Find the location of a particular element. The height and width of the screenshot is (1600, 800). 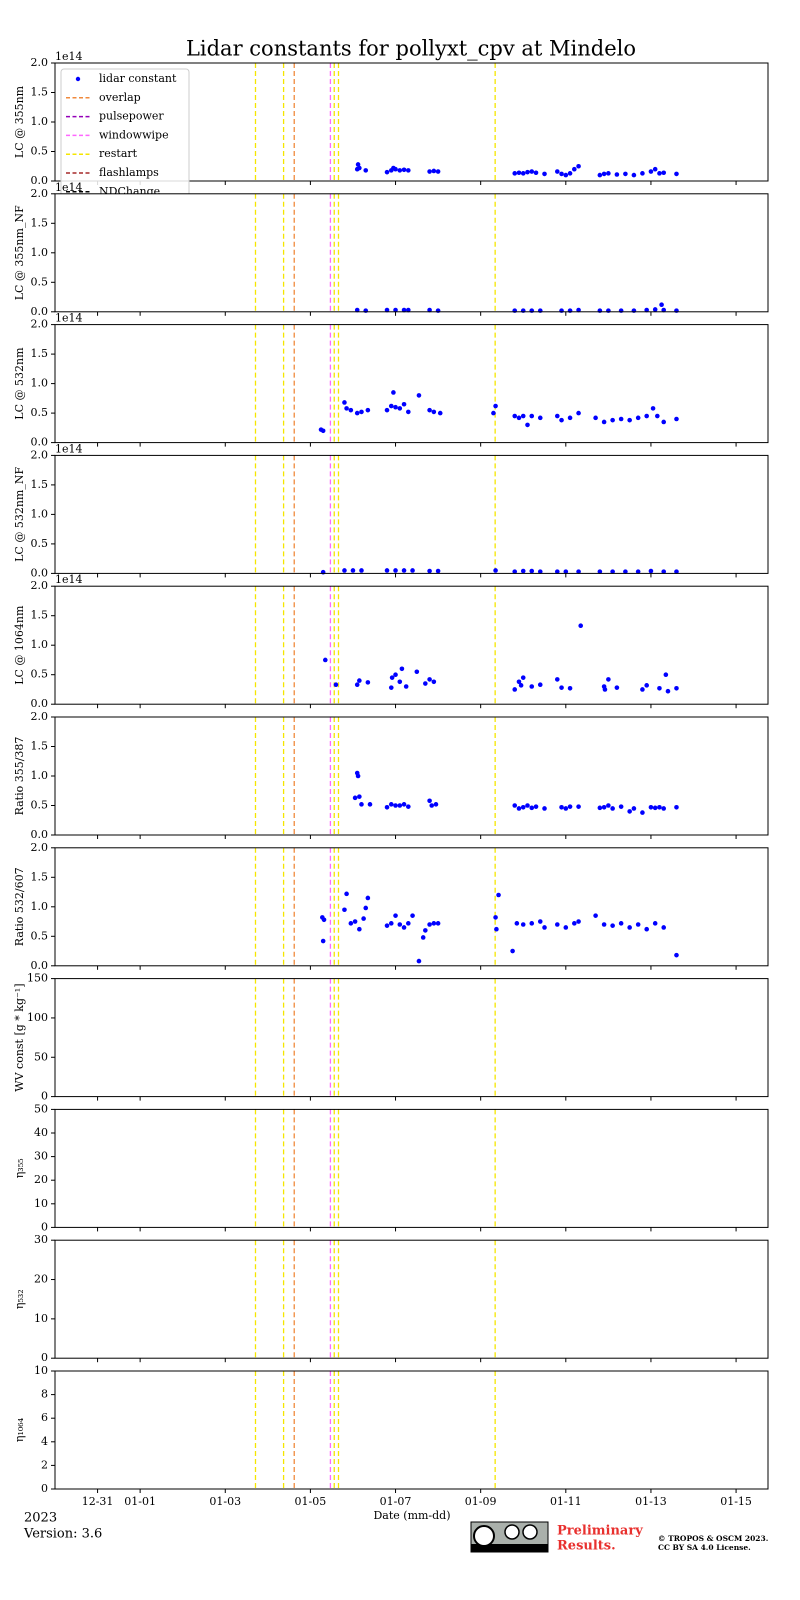

y-tick-label: 10 is located at coordinates (41, 1370).